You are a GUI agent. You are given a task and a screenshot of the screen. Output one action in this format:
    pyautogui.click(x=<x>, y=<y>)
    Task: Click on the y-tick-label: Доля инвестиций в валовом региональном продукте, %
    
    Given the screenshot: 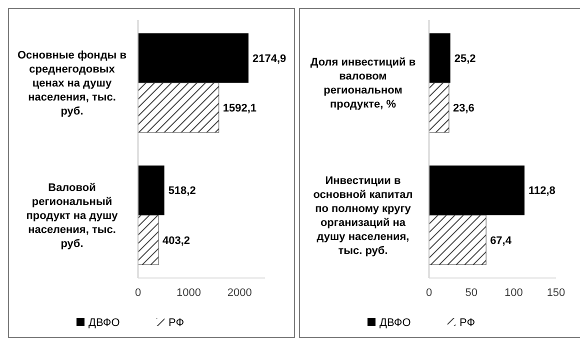 What is the action you would take?
    pyautogui.click(x=363, y=83)
    